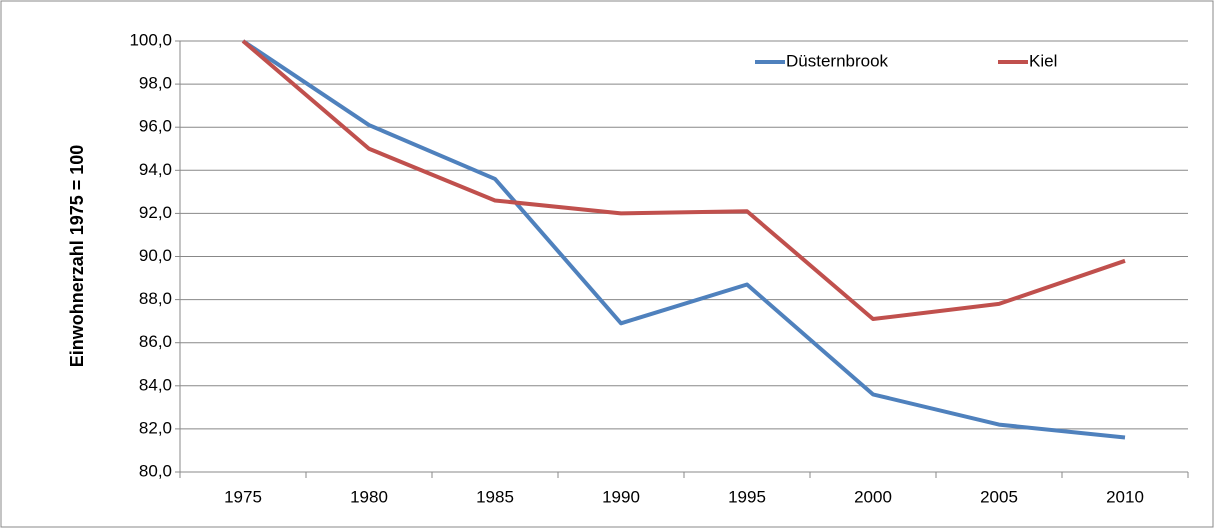 The image size is (1214, 528). I want to click on y-tick-label: 100,0, so click(150, 39).